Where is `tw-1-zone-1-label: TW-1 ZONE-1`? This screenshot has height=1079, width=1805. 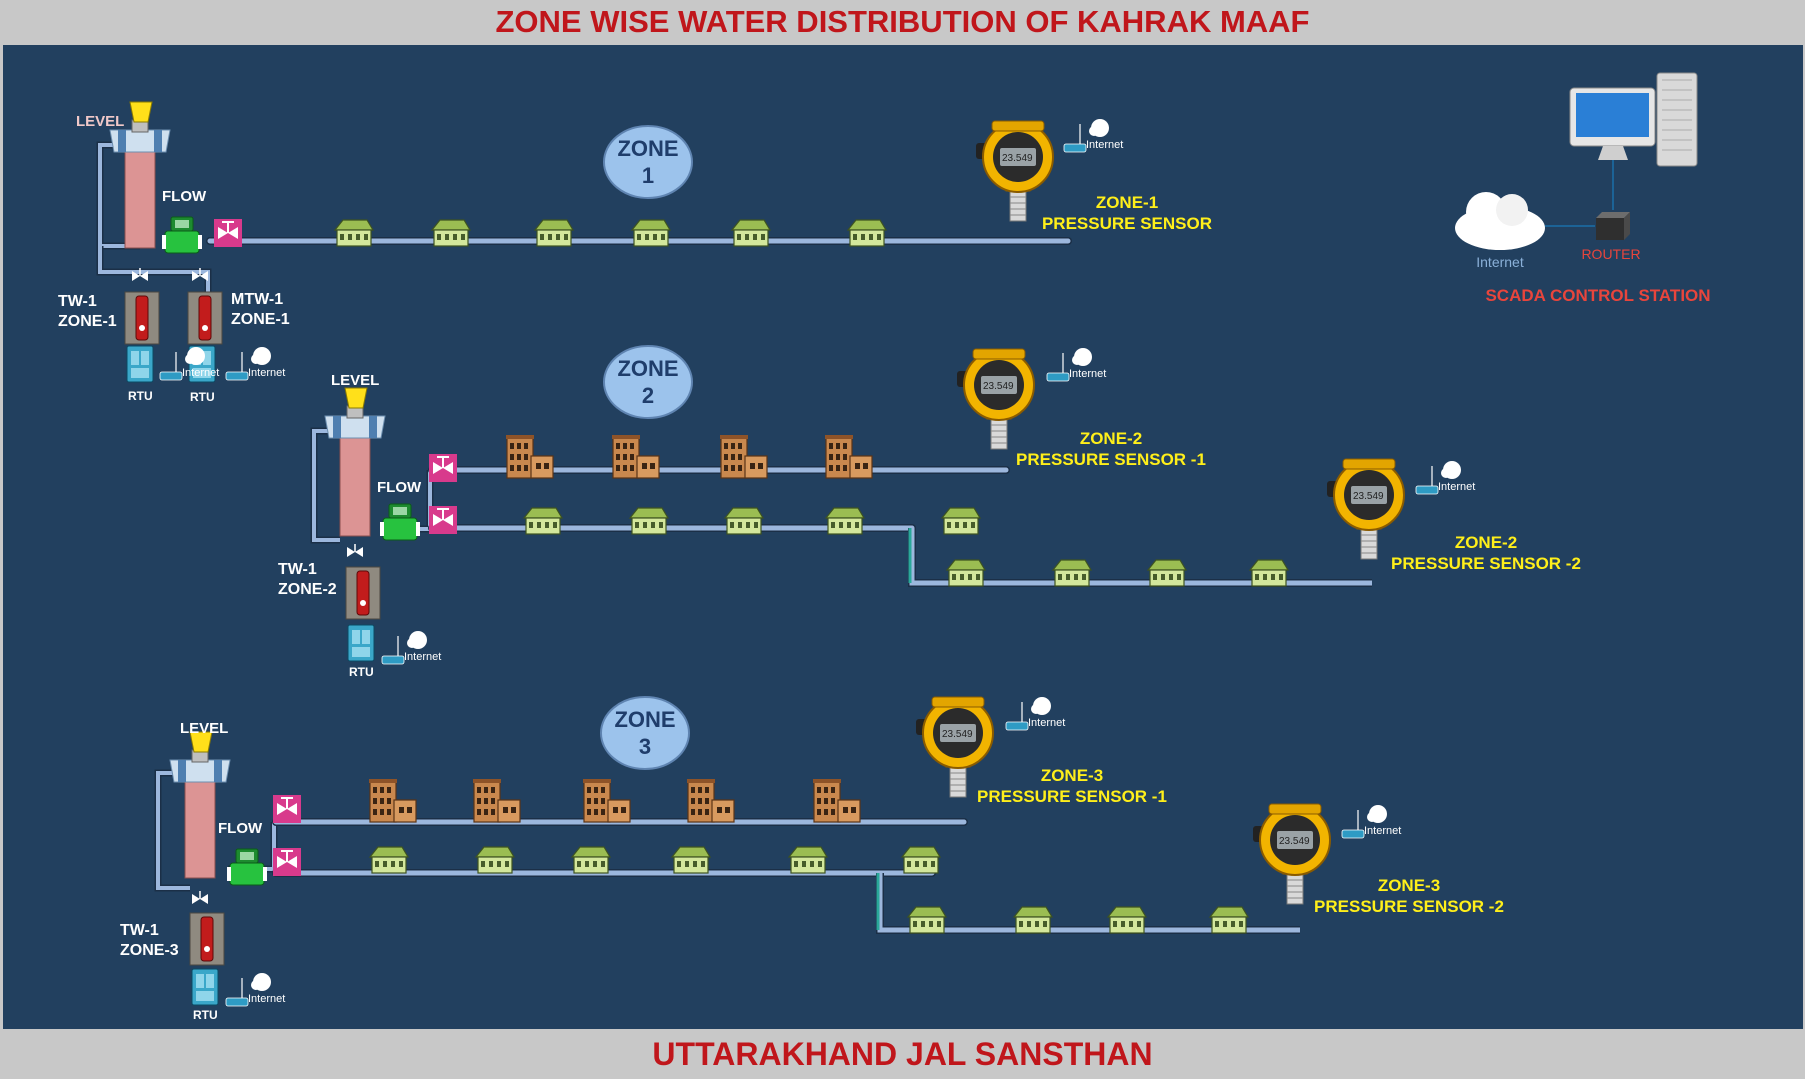
tw-1-zone-1-label: TW-1 ZONE-1 is located at coordinates (87, 311).